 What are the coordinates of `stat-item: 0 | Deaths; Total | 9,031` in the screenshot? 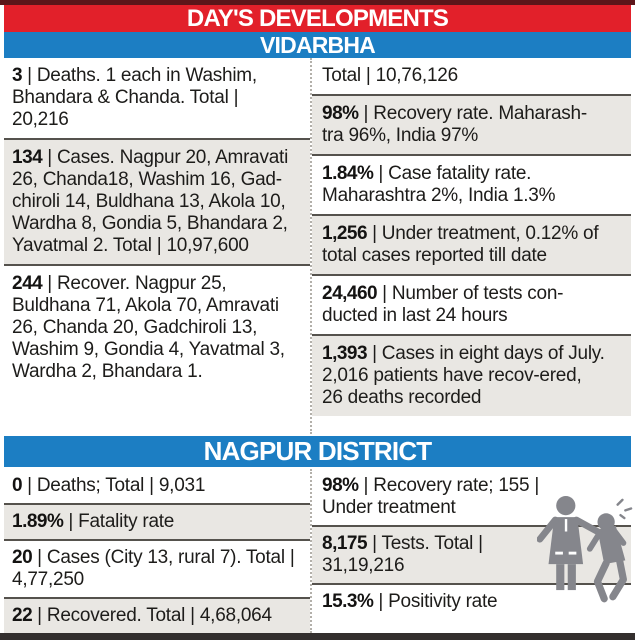 It's located at (157, 486).